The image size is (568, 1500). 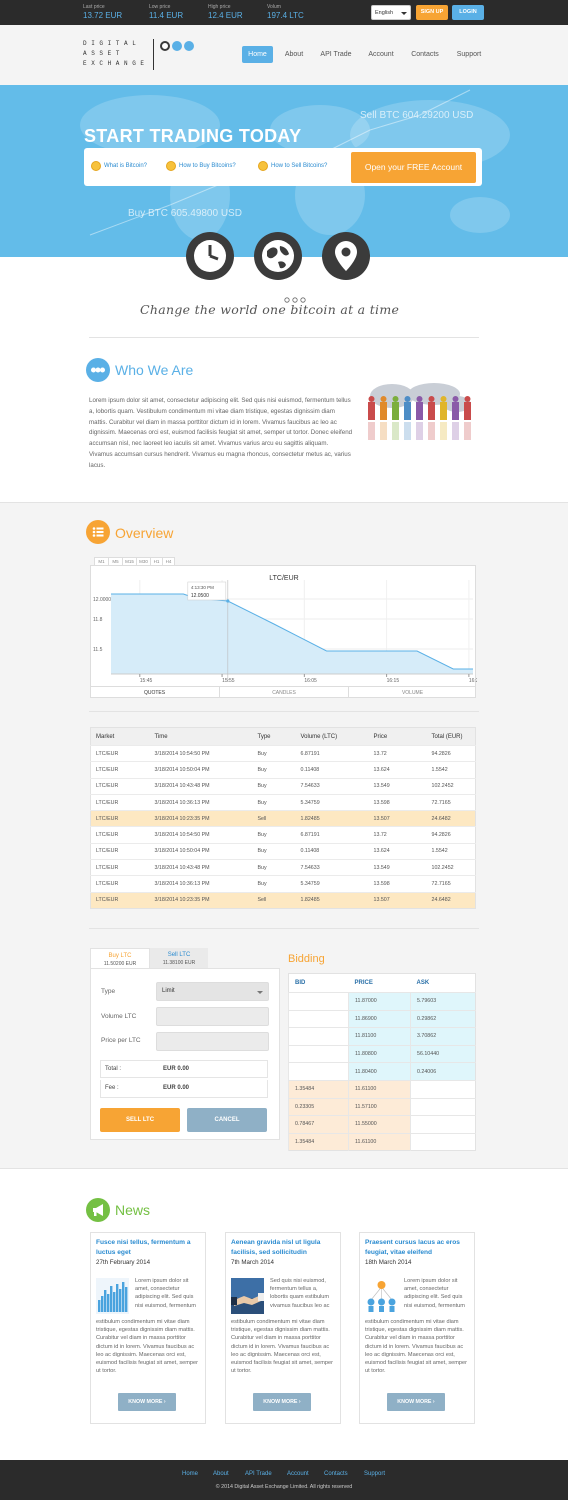 I want to click on table-cell: 0.11408, so click(x=332, y=770).